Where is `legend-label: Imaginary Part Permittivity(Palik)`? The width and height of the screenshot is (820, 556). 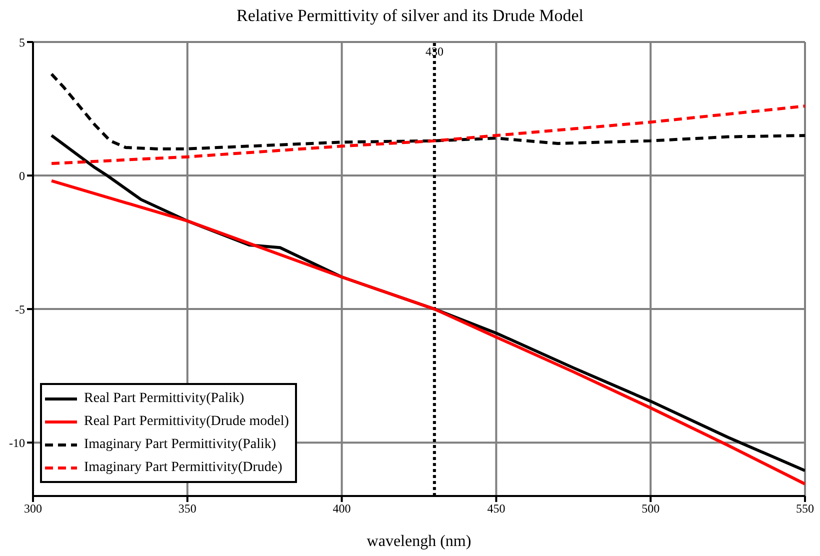 legend-label: Imaginary Part Permittivity(Palik) is located at coordinates (180, 445).